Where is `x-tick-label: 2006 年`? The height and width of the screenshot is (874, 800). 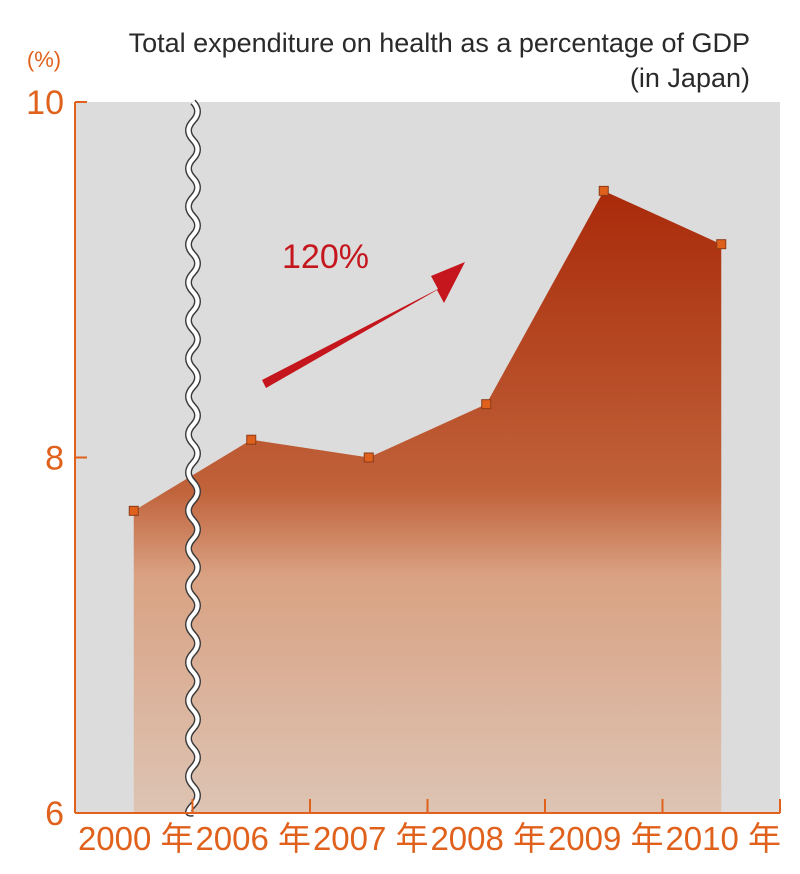
x-tick-label: 2006 年 is located at coordinates (253, 838).